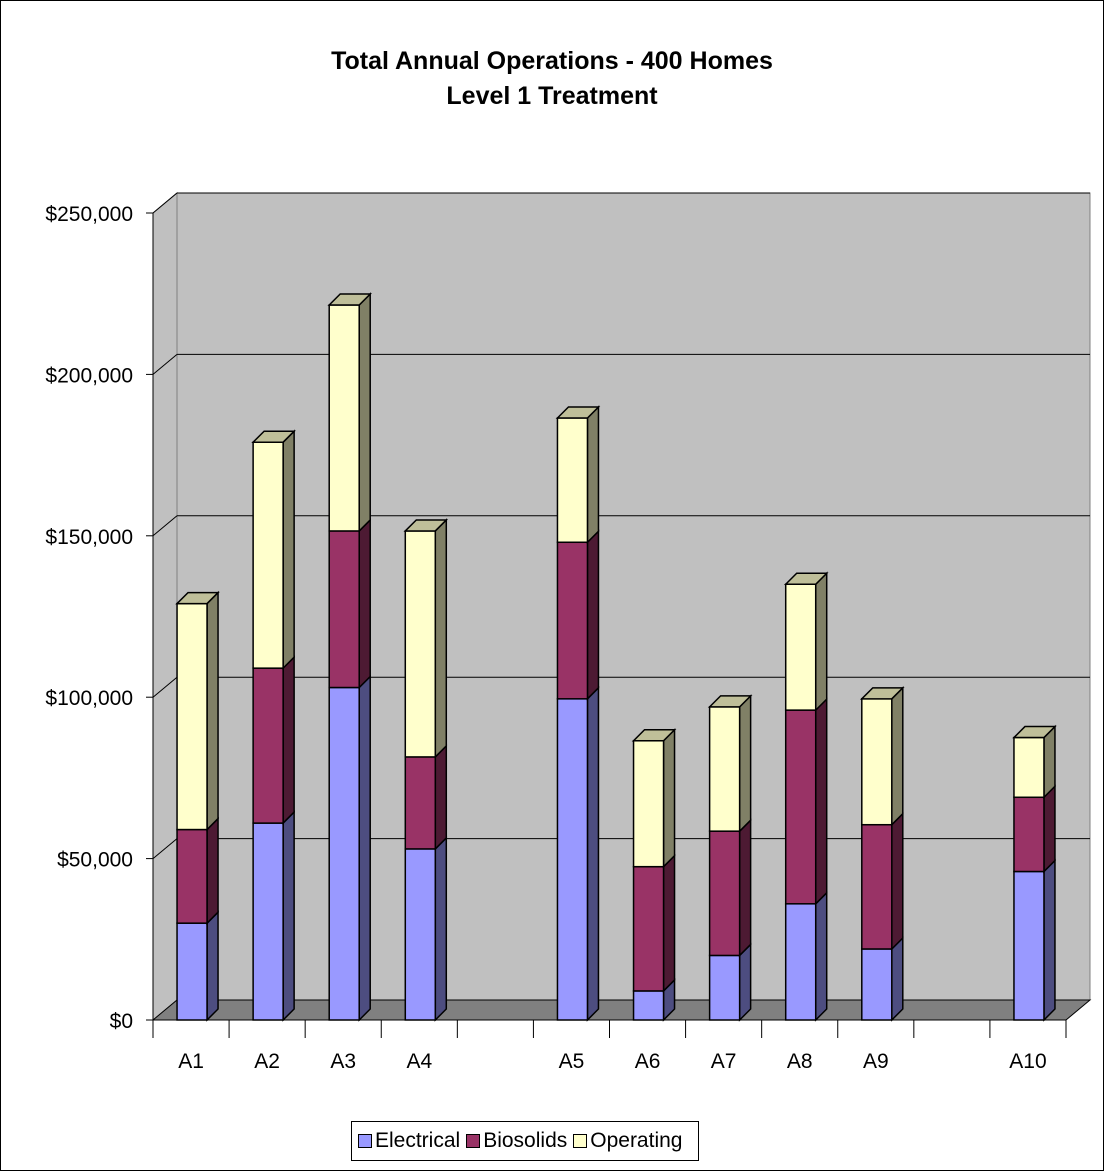  Describe the element at coordinates (418, 1140) in the screenshot. I see `legend-label-electrical: Electrical` at that location.